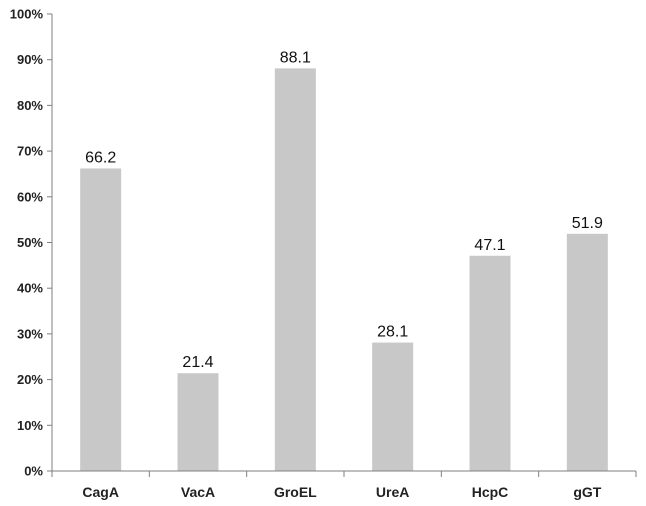 This screenshot has width=646, height=506. I want to click on y-tick-label: 30%, so click(30, 333).